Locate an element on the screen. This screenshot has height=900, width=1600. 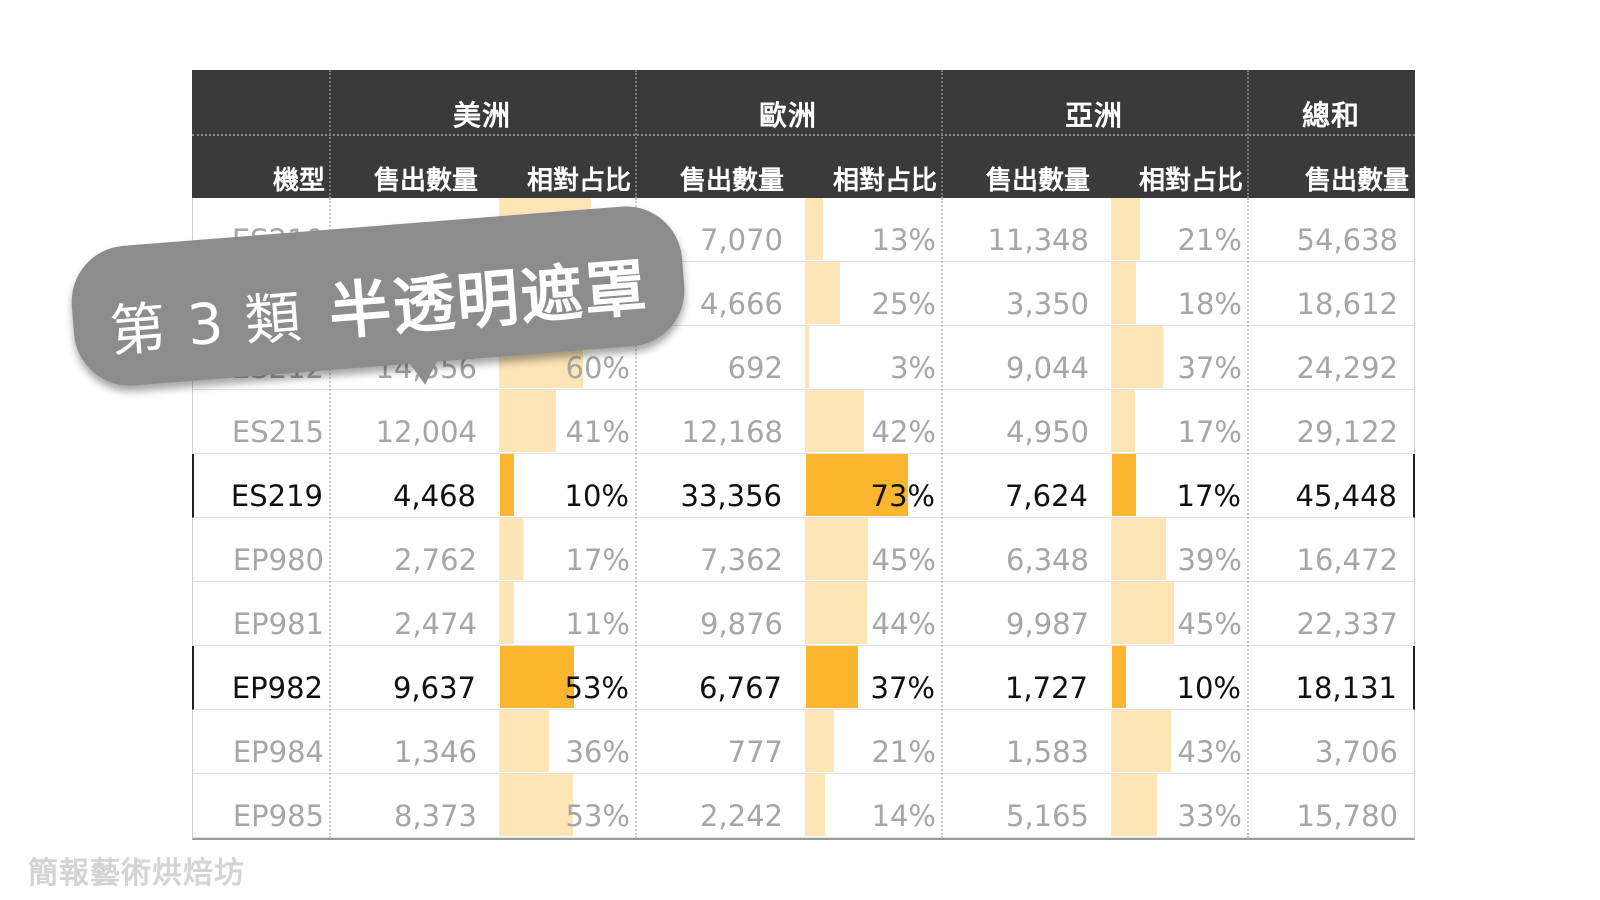
americas-qty-cell: 1,346 is located at coordinates (435, 752).